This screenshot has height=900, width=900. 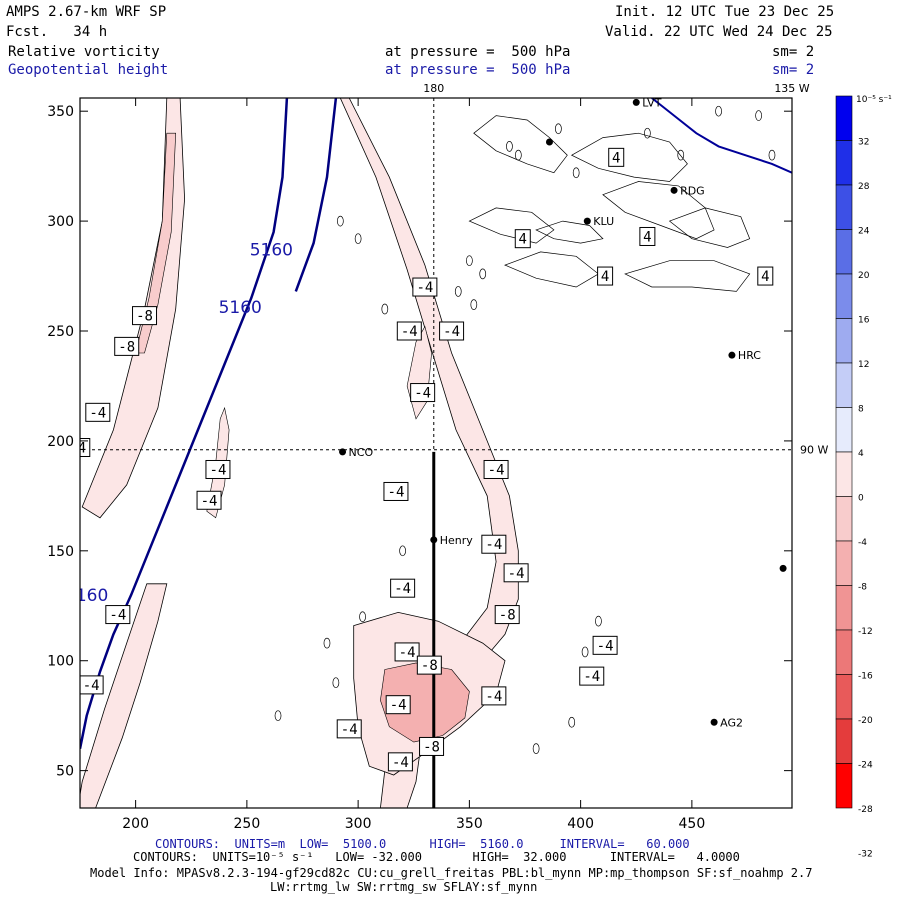 What do you see at coordinates (60, 222) in the screenshot?
I see `y-tick-label: 300` at bounding box center [60, 222].